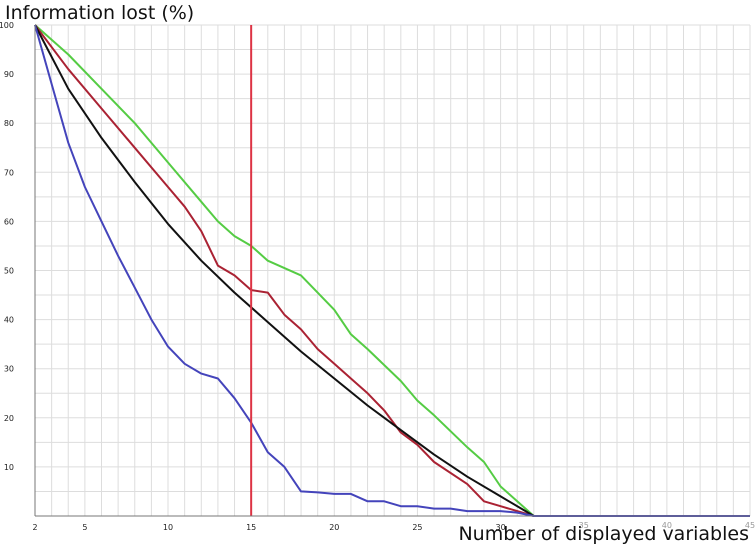  Describe the element at coordinates (334, 527) in the screenshot. I see `x-tick-label: 20` at that location.